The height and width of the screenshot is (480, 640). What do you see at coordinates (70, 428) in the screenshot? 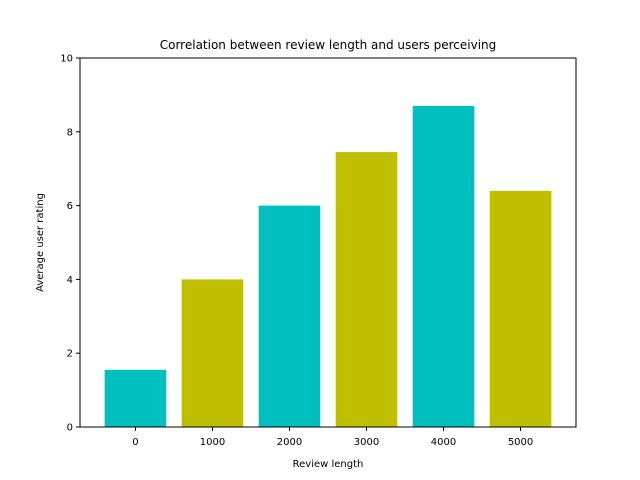
I see `y-tick-label: 0` at bounding box center [70, 428].